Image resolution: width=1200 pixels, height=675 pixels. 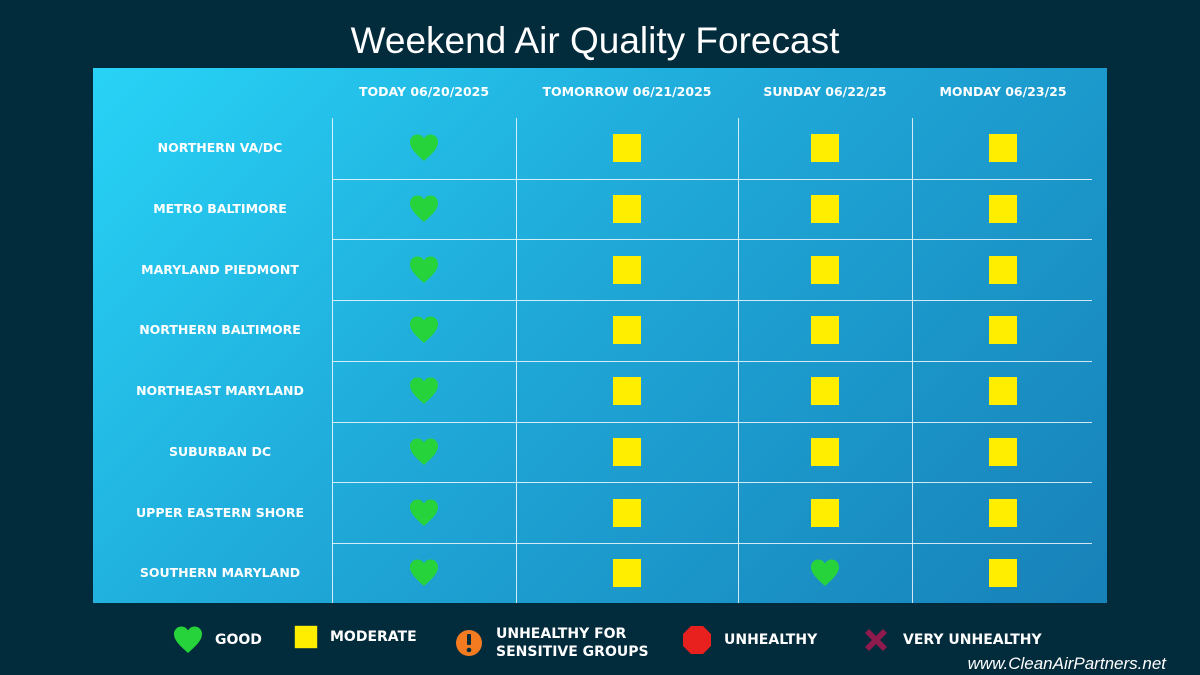 I want to click on exclamation-circle-icon, so click(x=469, y=643).